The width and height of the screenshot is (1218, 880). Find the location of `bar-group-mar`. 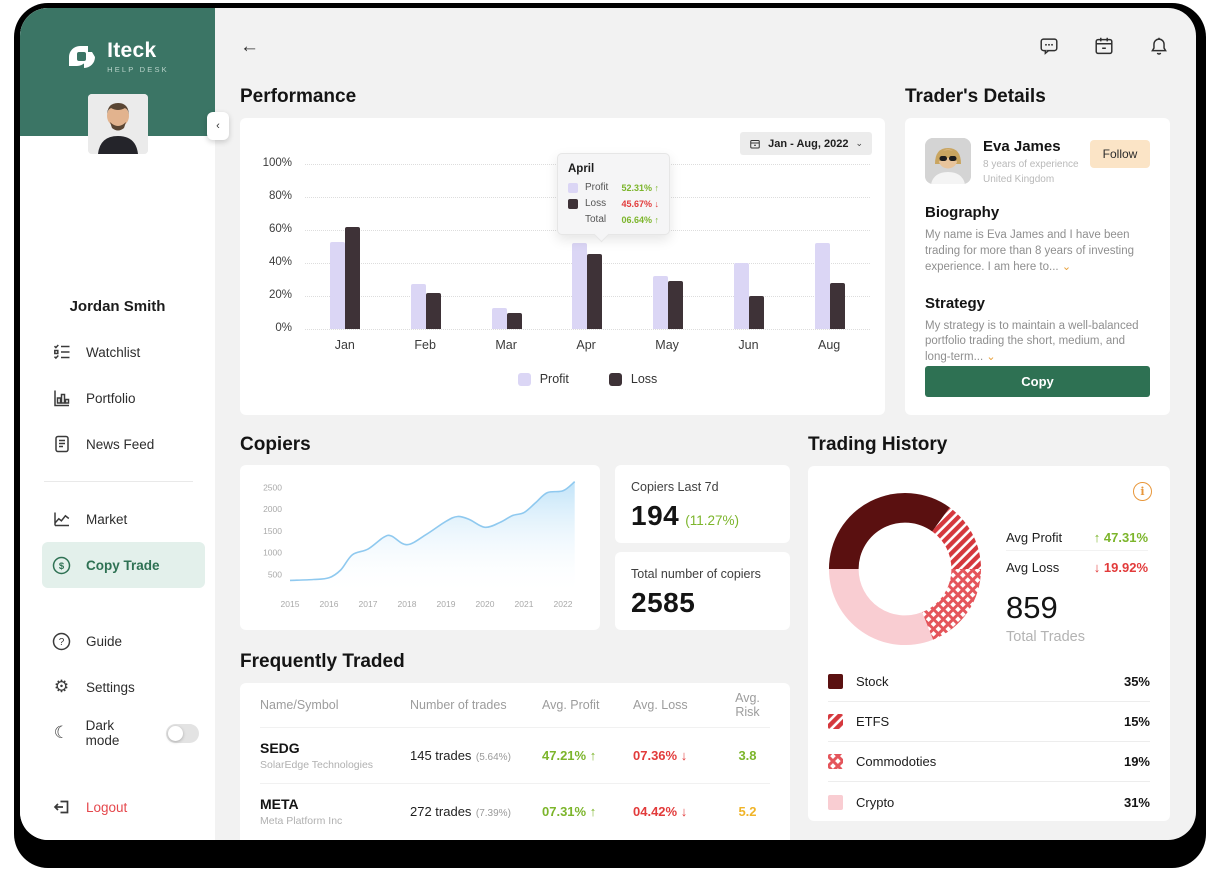

bar-group-mar is located at coordinates (506, 318).